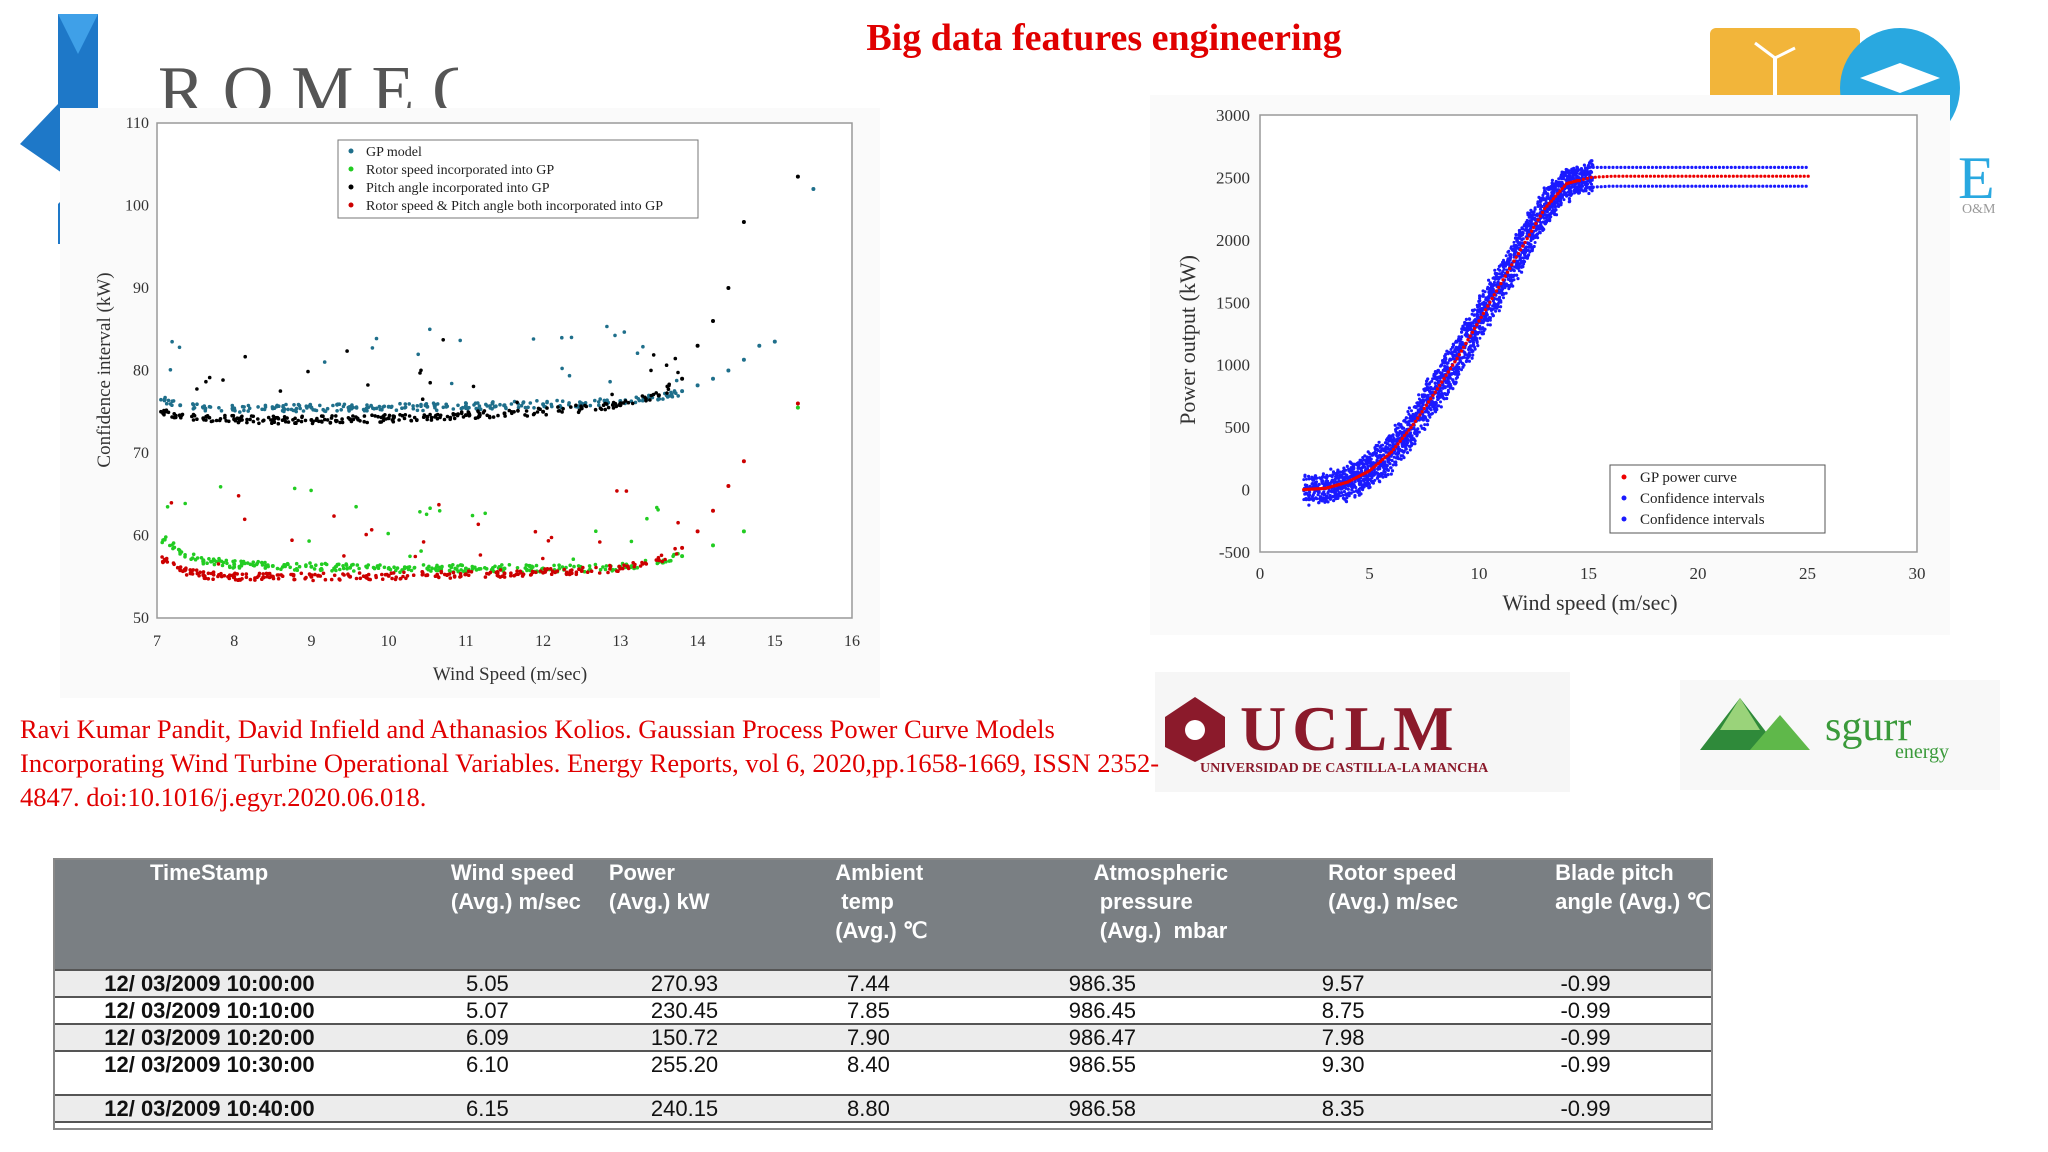 The image size is (2048, 1152). What do you see at coordinates (394, 152) in the screenshot?
I see `legend-label: GP model` at bounding box center [394, 152].